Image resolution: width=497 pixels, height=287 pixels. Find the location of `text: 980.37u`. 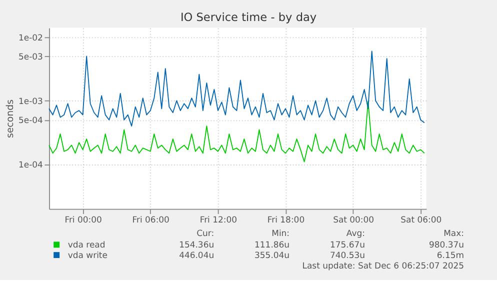

text: 980.37u is located at coordinates (446, 245).